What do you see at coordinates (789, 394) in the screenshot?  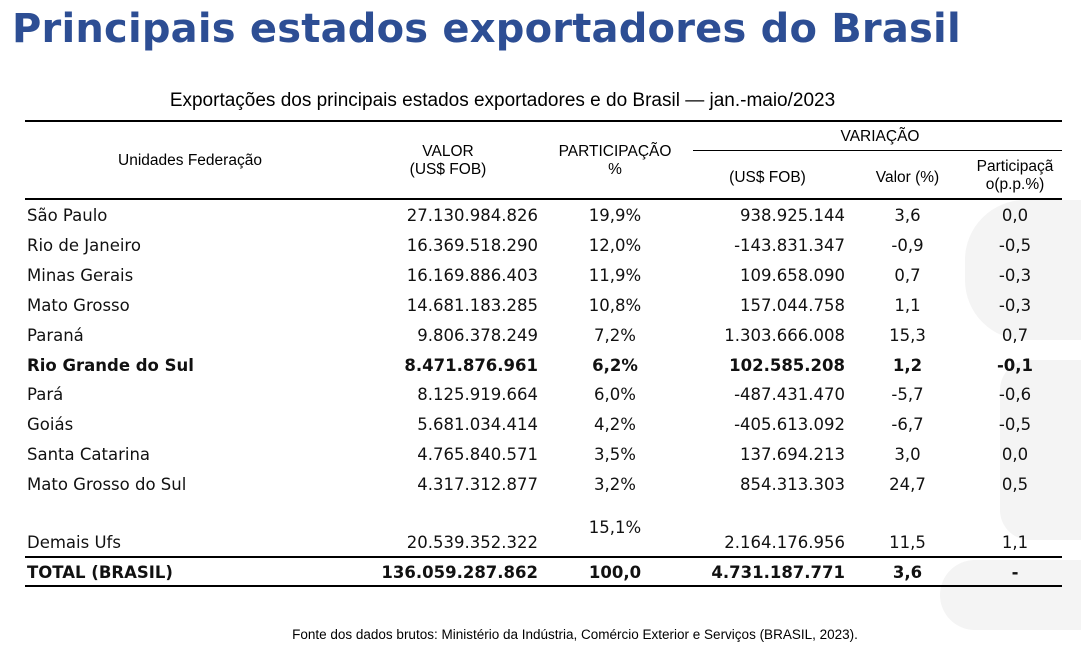 I see `cell-var-usd: -487.431.470` at bounding box center [789, 394].